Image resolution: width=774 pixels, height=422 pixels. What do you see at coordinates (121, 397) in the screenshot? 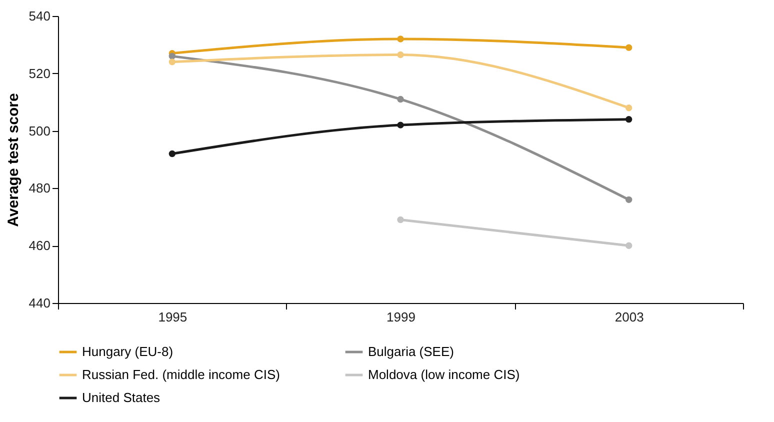
I see `legend-label: United States` at bounding box center [121, 397].